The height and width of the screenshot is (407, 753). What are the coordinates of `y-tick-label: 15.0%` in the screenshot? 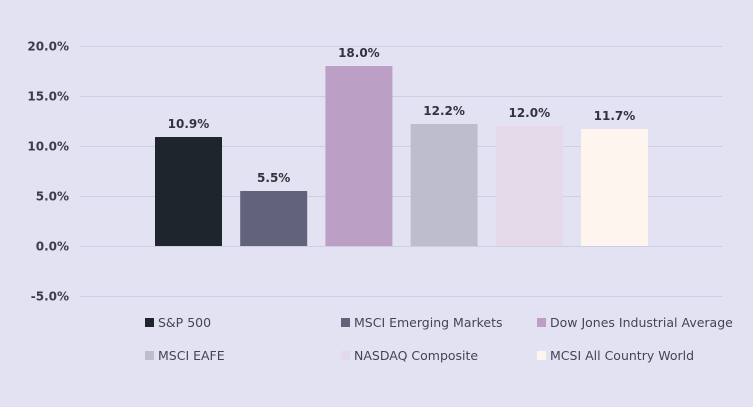 It's located at (48, 97).